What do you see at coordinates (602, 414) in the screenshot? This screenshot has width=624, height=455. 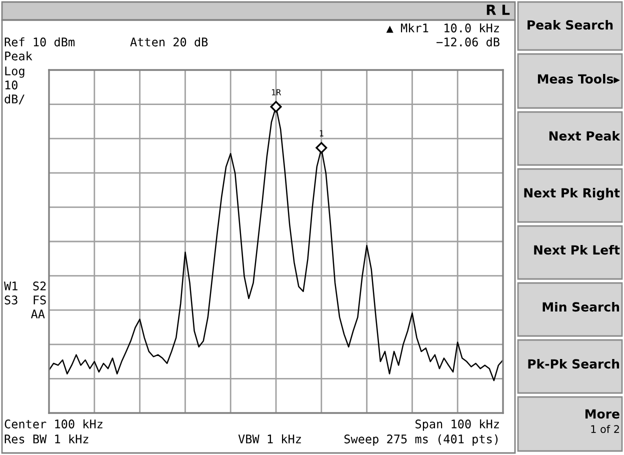 I see `text: More` at bounding box center [602, 414].